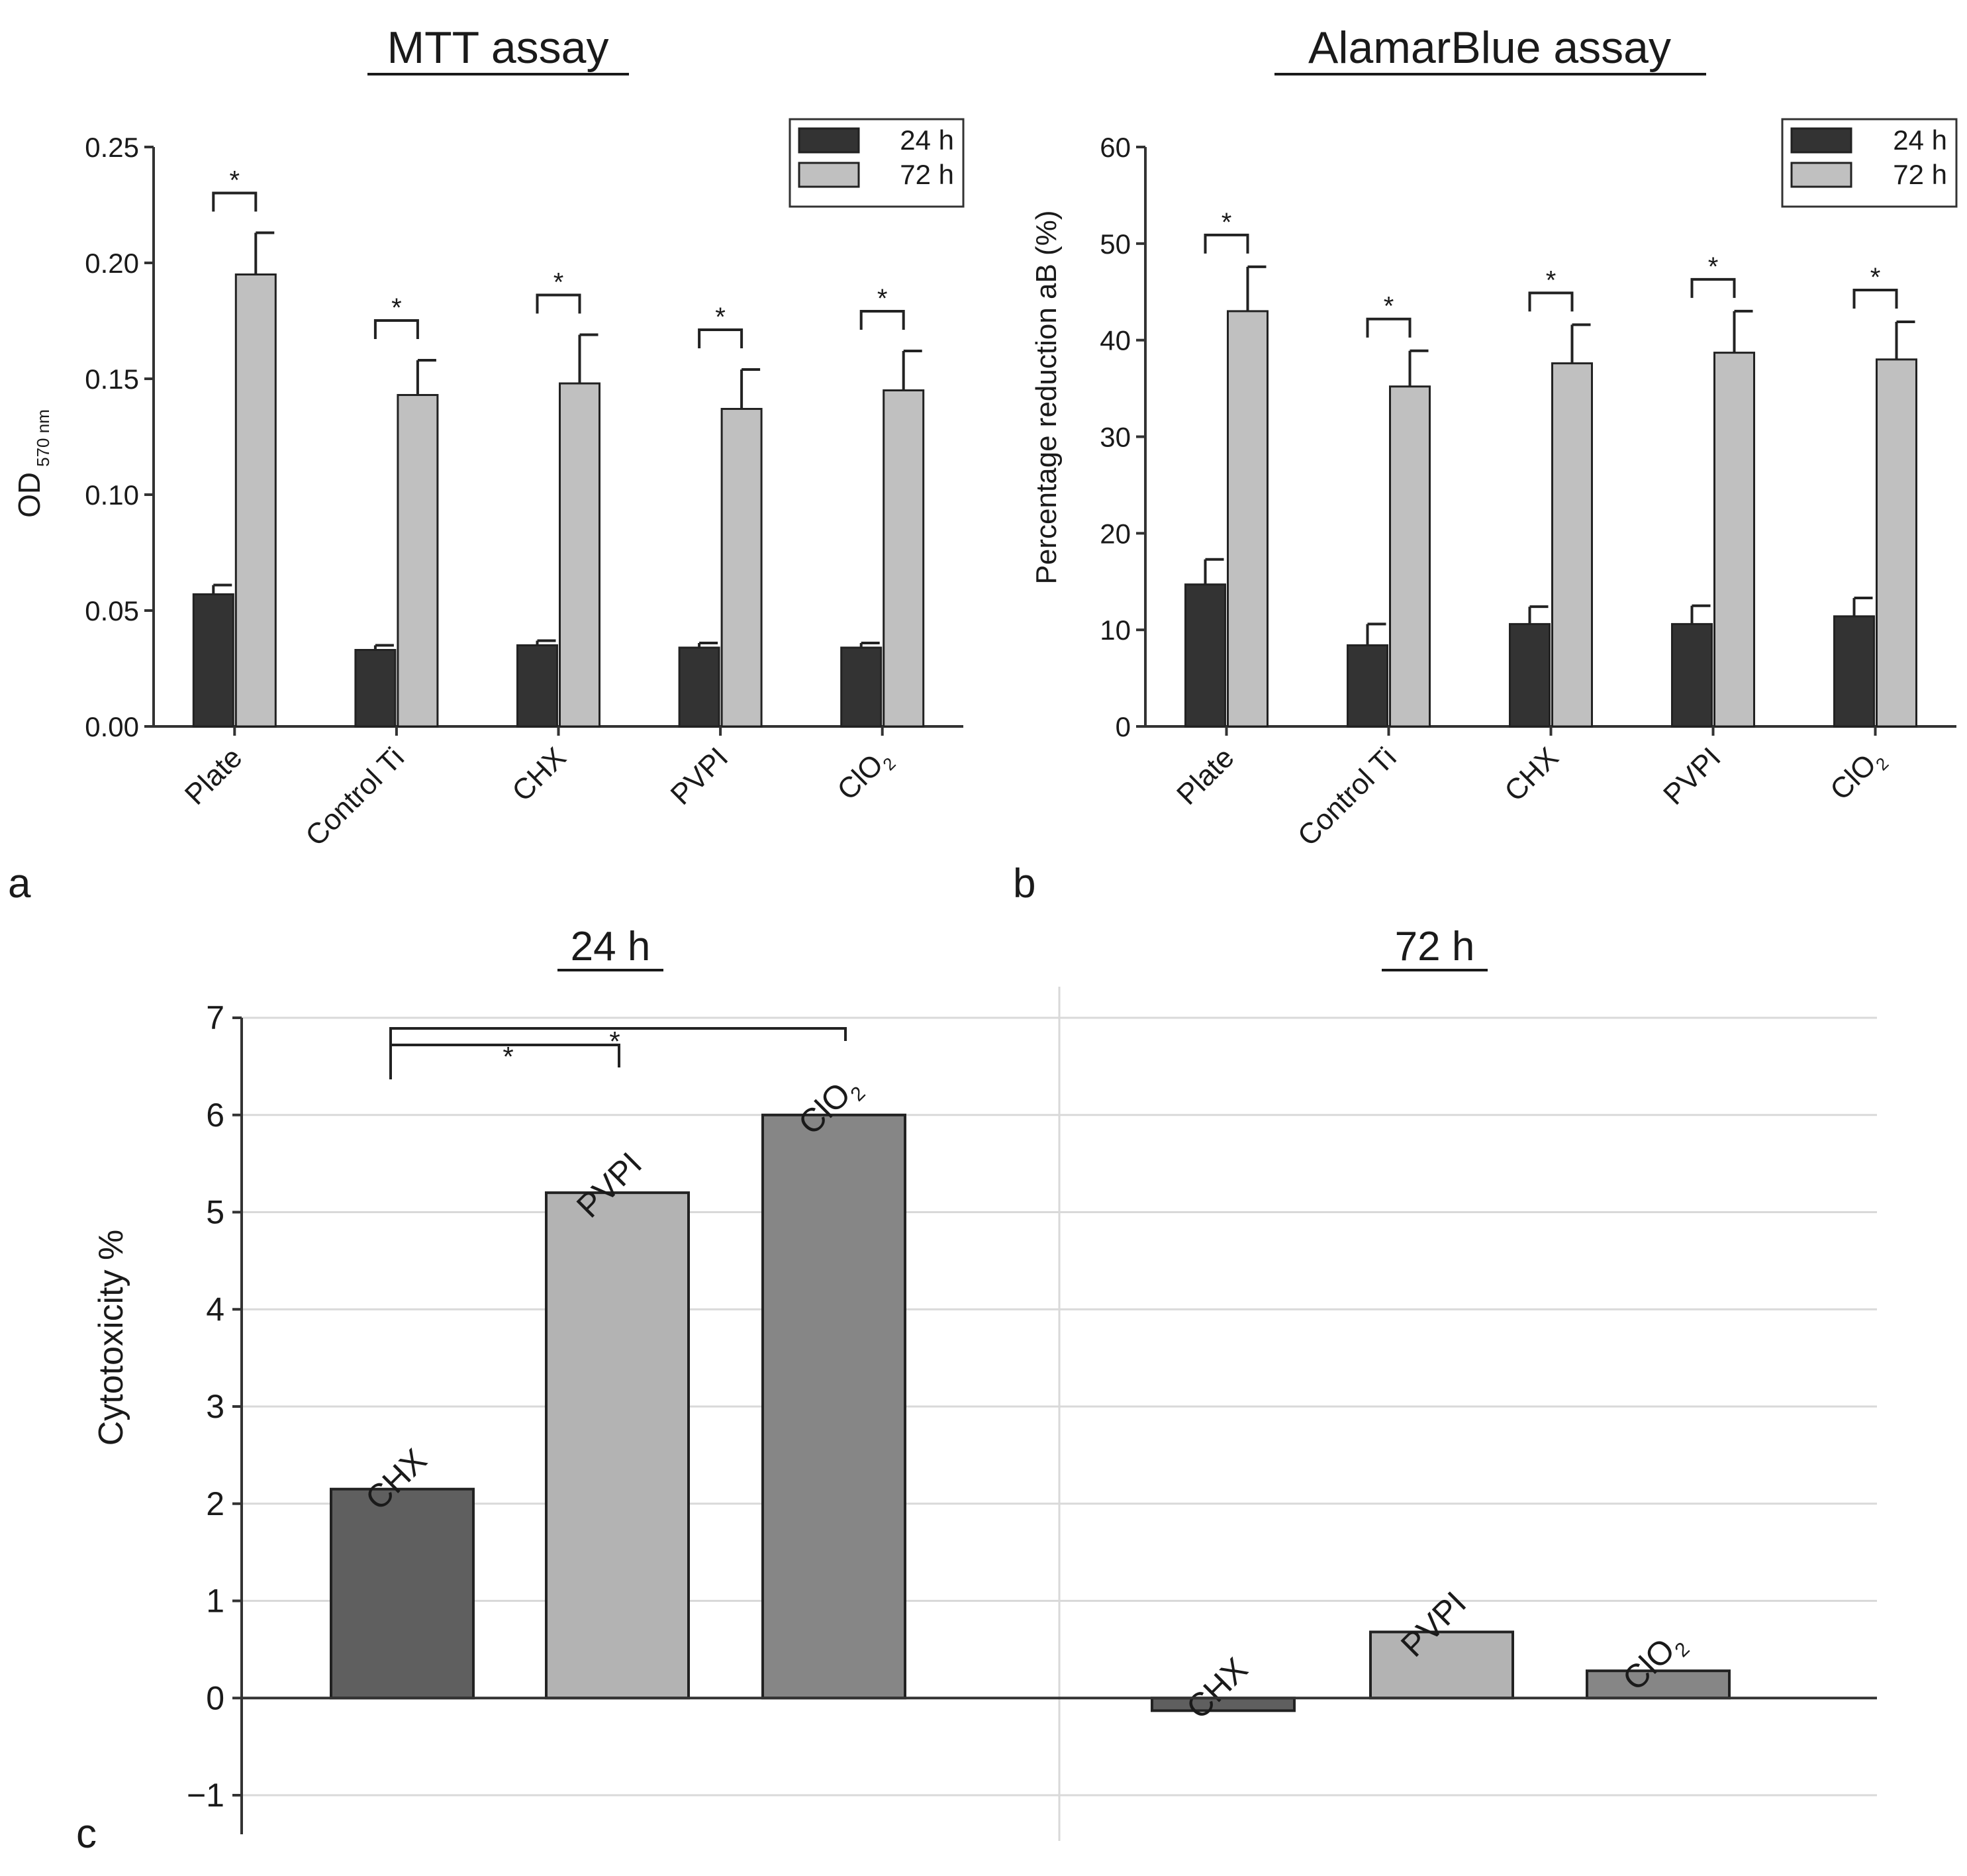 This screenshot has width=1967, height=1876. What do you see at coordinates (215, 1601) in the screenshot?
I see `y-tick-label: 1` at bounding box center [215, 1601].